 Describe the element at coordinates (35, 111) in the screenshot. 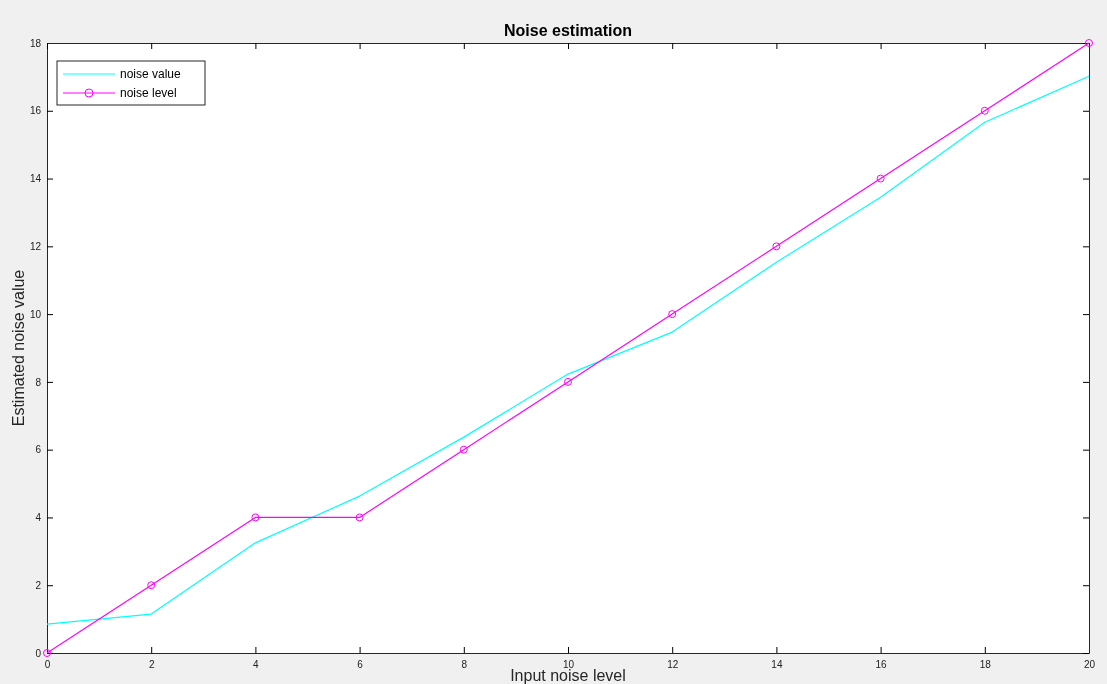

I see `y-tick-label: 16` at that location.